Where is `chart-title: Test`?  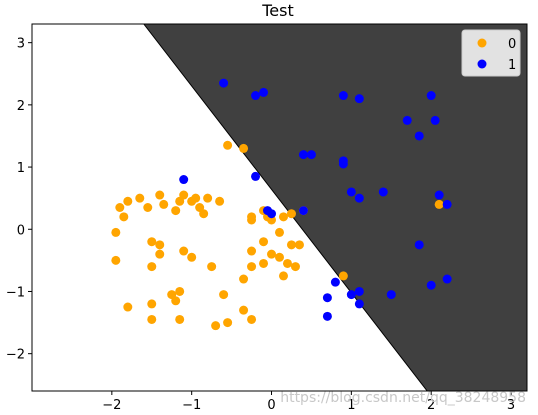
chart-title: Test is located at coordinates (277, 10).